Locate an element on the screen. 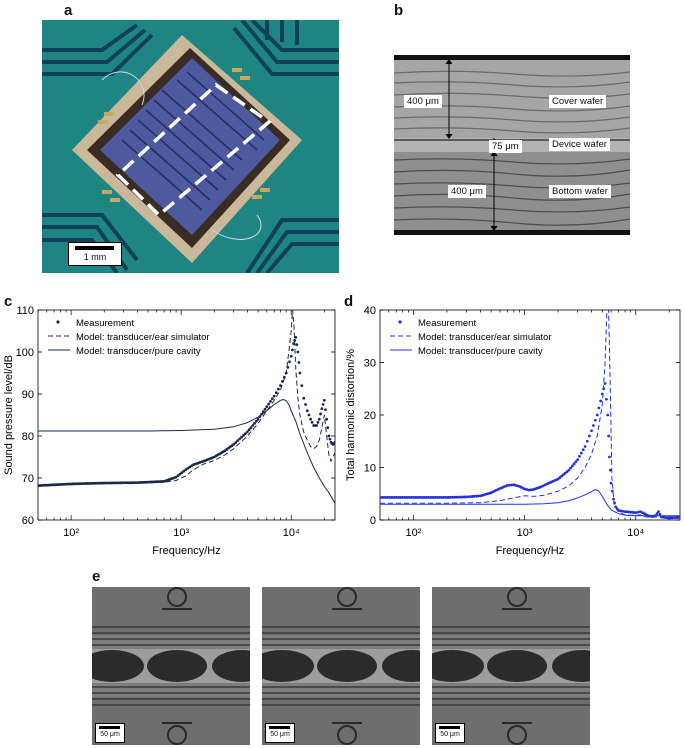  panel-label-e: e is located at coordinates (96, 576).